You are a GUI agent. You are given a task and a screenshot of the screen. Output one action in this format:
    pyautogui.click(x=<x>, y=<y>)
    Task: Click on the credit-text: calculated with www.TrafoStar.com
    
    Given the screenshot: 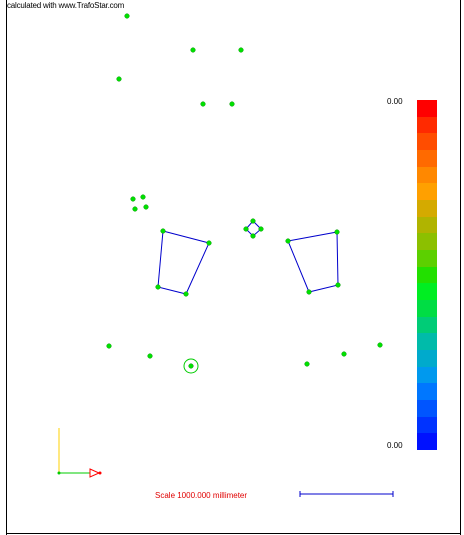 What is the action you would take?
    pyautogui.click(x=66, y=5)
    